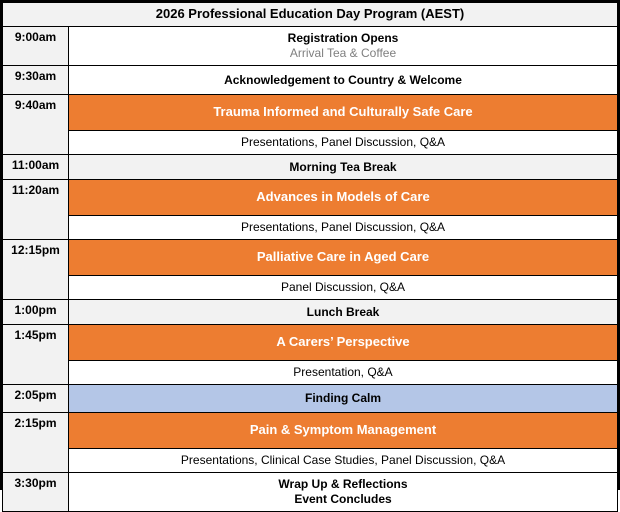  Describe the element at coordinates (35, 124) in the screenshot. I see `time-cell: 9:40am` at that location.